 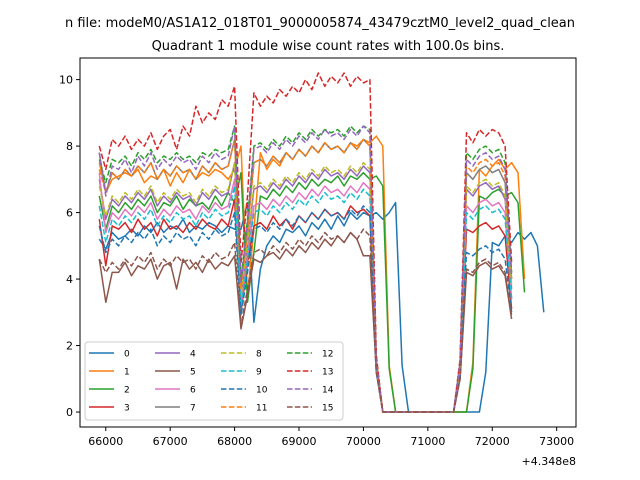 What do you see at coordinates (327, 355) in the screenshot?
I see `legend-label-12: 12` at bounding box center [327, 355].